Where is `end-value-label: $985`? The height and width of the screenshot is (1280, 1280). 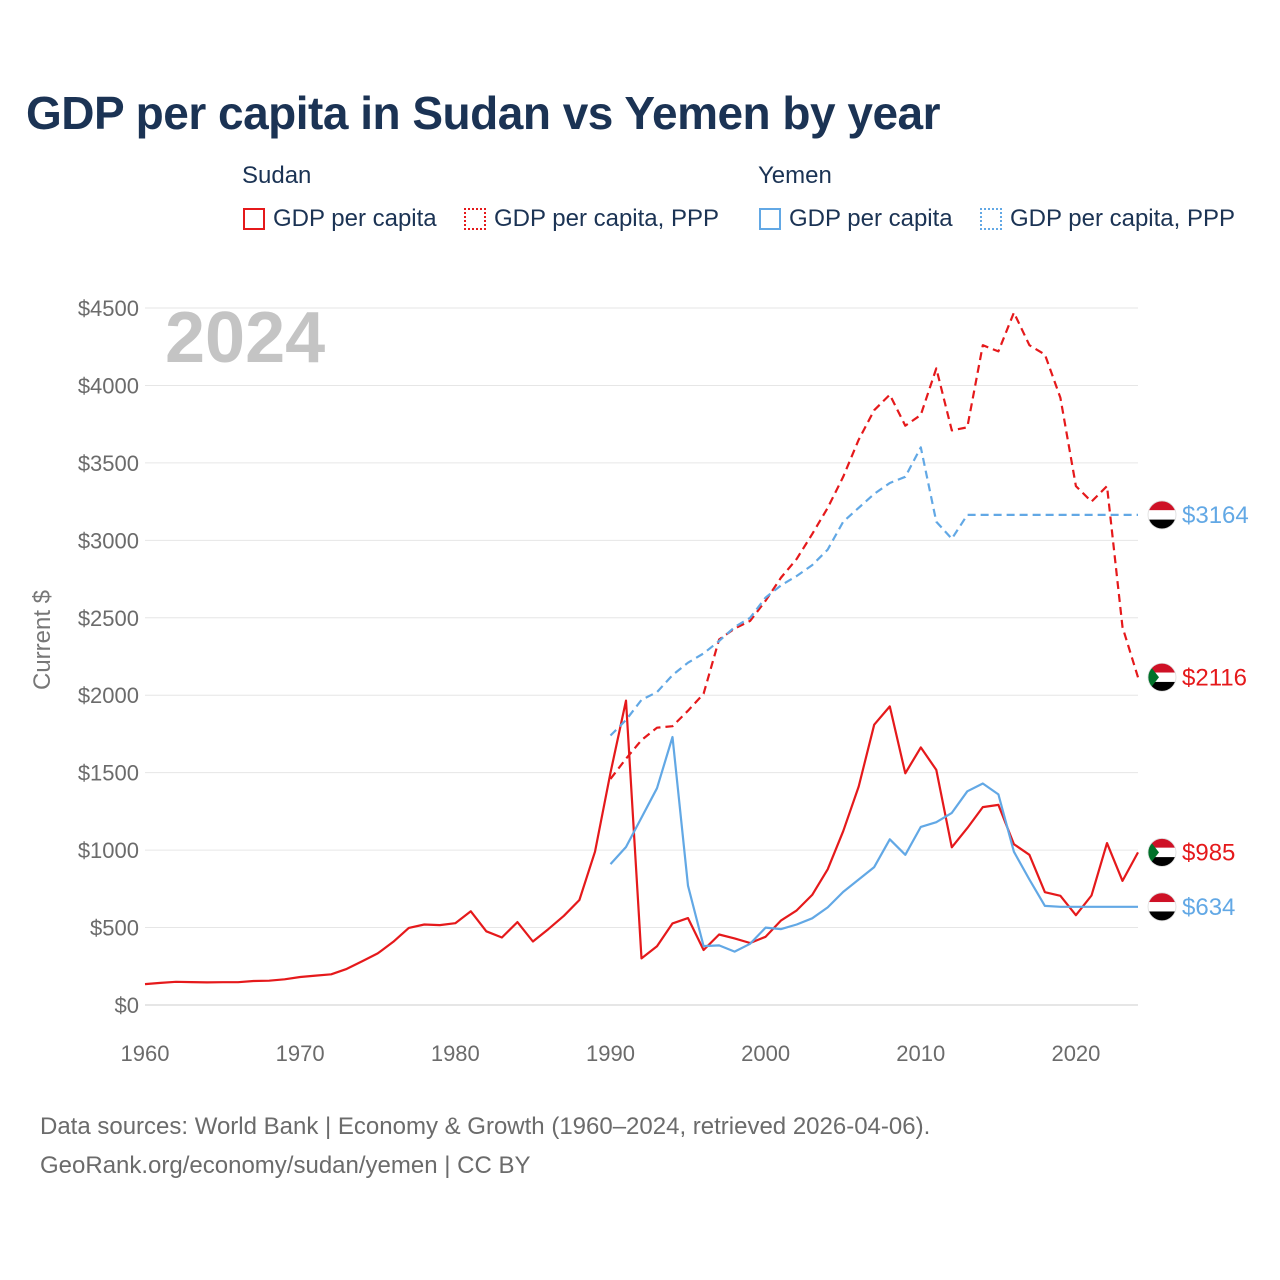 end-value-label: $985 is located at coordinates (1208, 852).